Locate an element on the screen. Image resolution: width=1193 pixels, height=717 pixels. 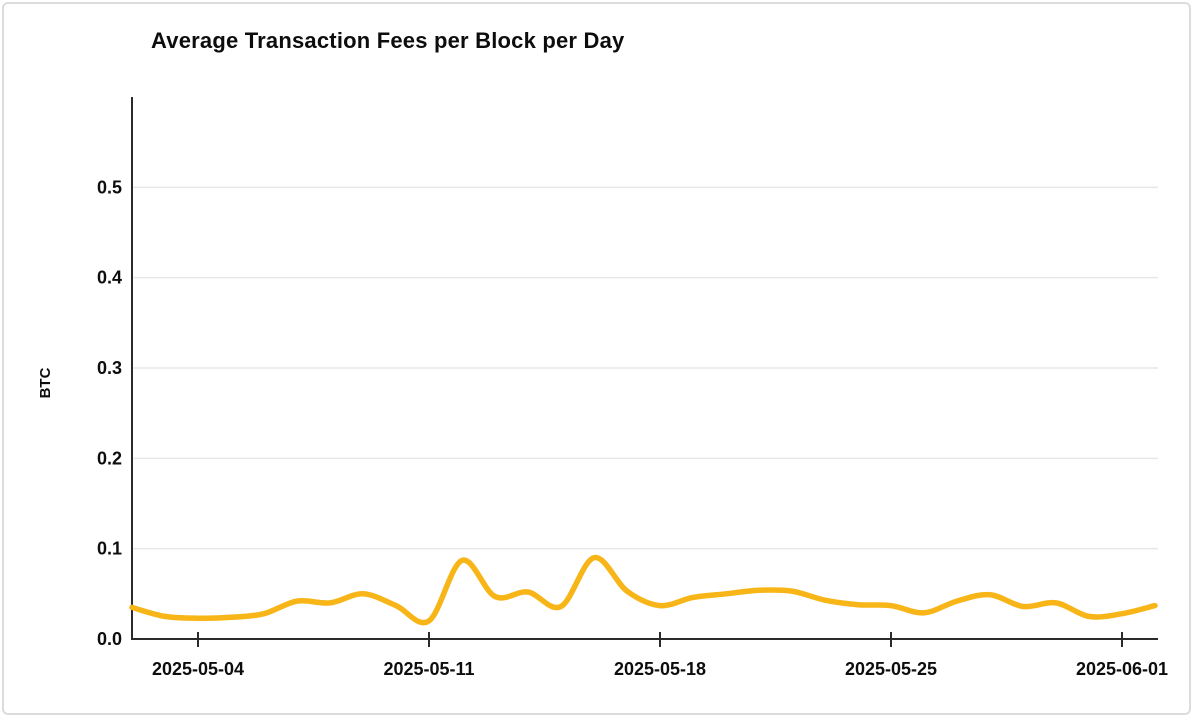
y-tick-label: 0.3 is located at coordinates (109, 368).